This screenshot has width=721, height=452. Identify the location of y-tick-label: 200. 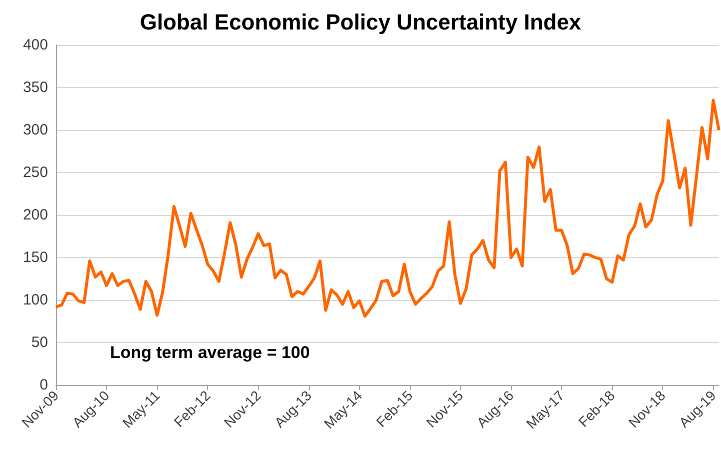
(35, 215).